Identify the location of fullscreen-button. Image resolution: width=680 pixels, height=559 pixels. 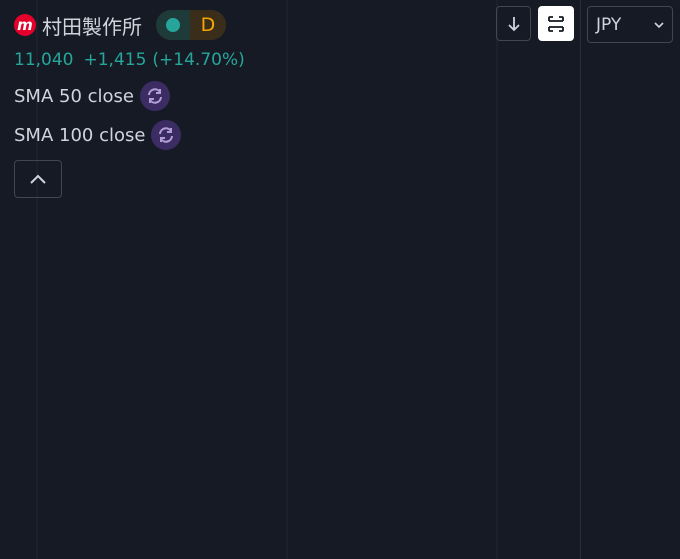
(556, 23).